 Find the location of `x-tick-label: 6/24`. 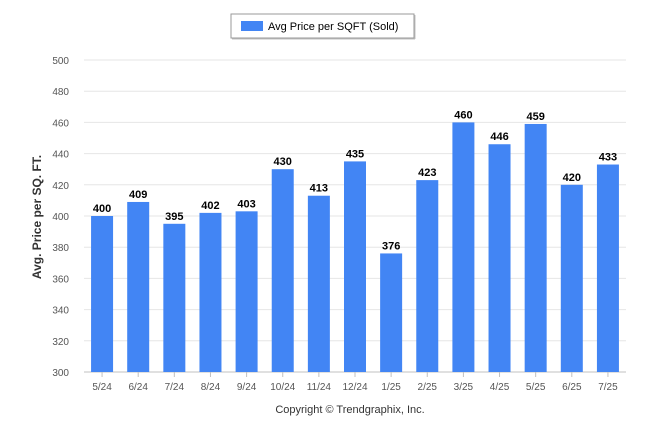

x-tick-label: 6/24 is located at coordinates (138, 387).